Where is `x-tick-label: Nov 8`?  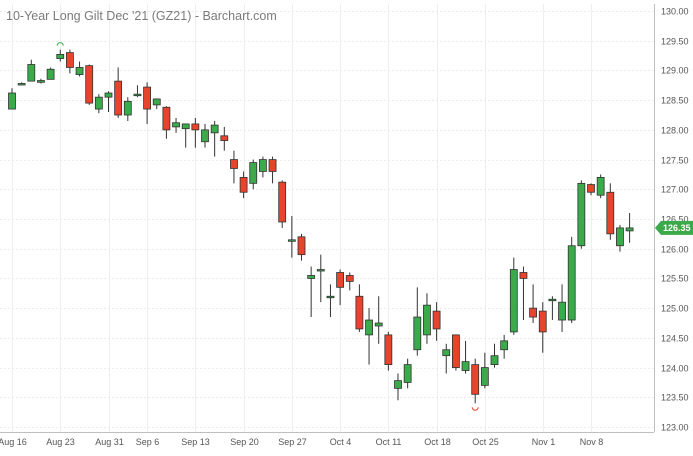 x-tick-label: Nov 8 is located at coordinates (592, 442).